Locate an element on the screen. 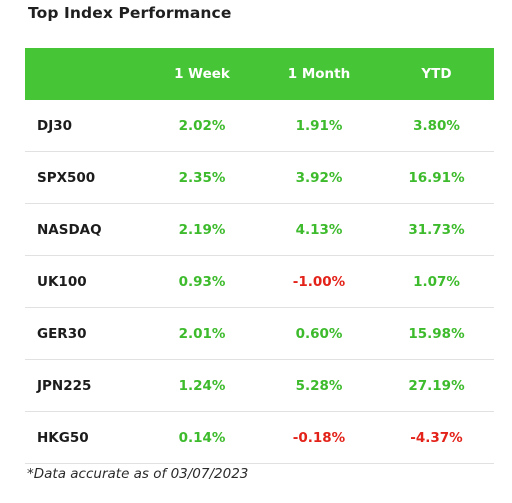  week-change: 2.01% is located at coordinates (202, 333).